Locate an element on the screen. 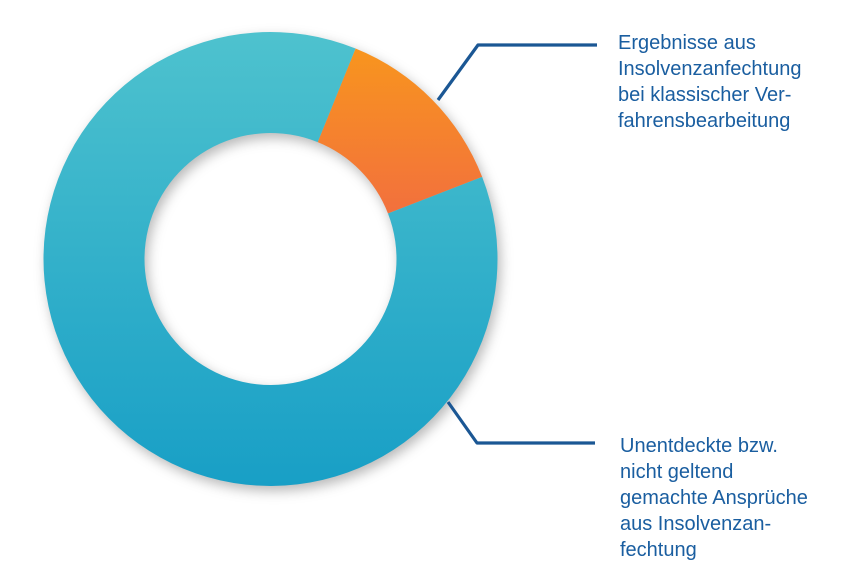 The width and height of the screenshot is (850, 582). callout-line: nicht geltend is located at coordinates (677, 472).